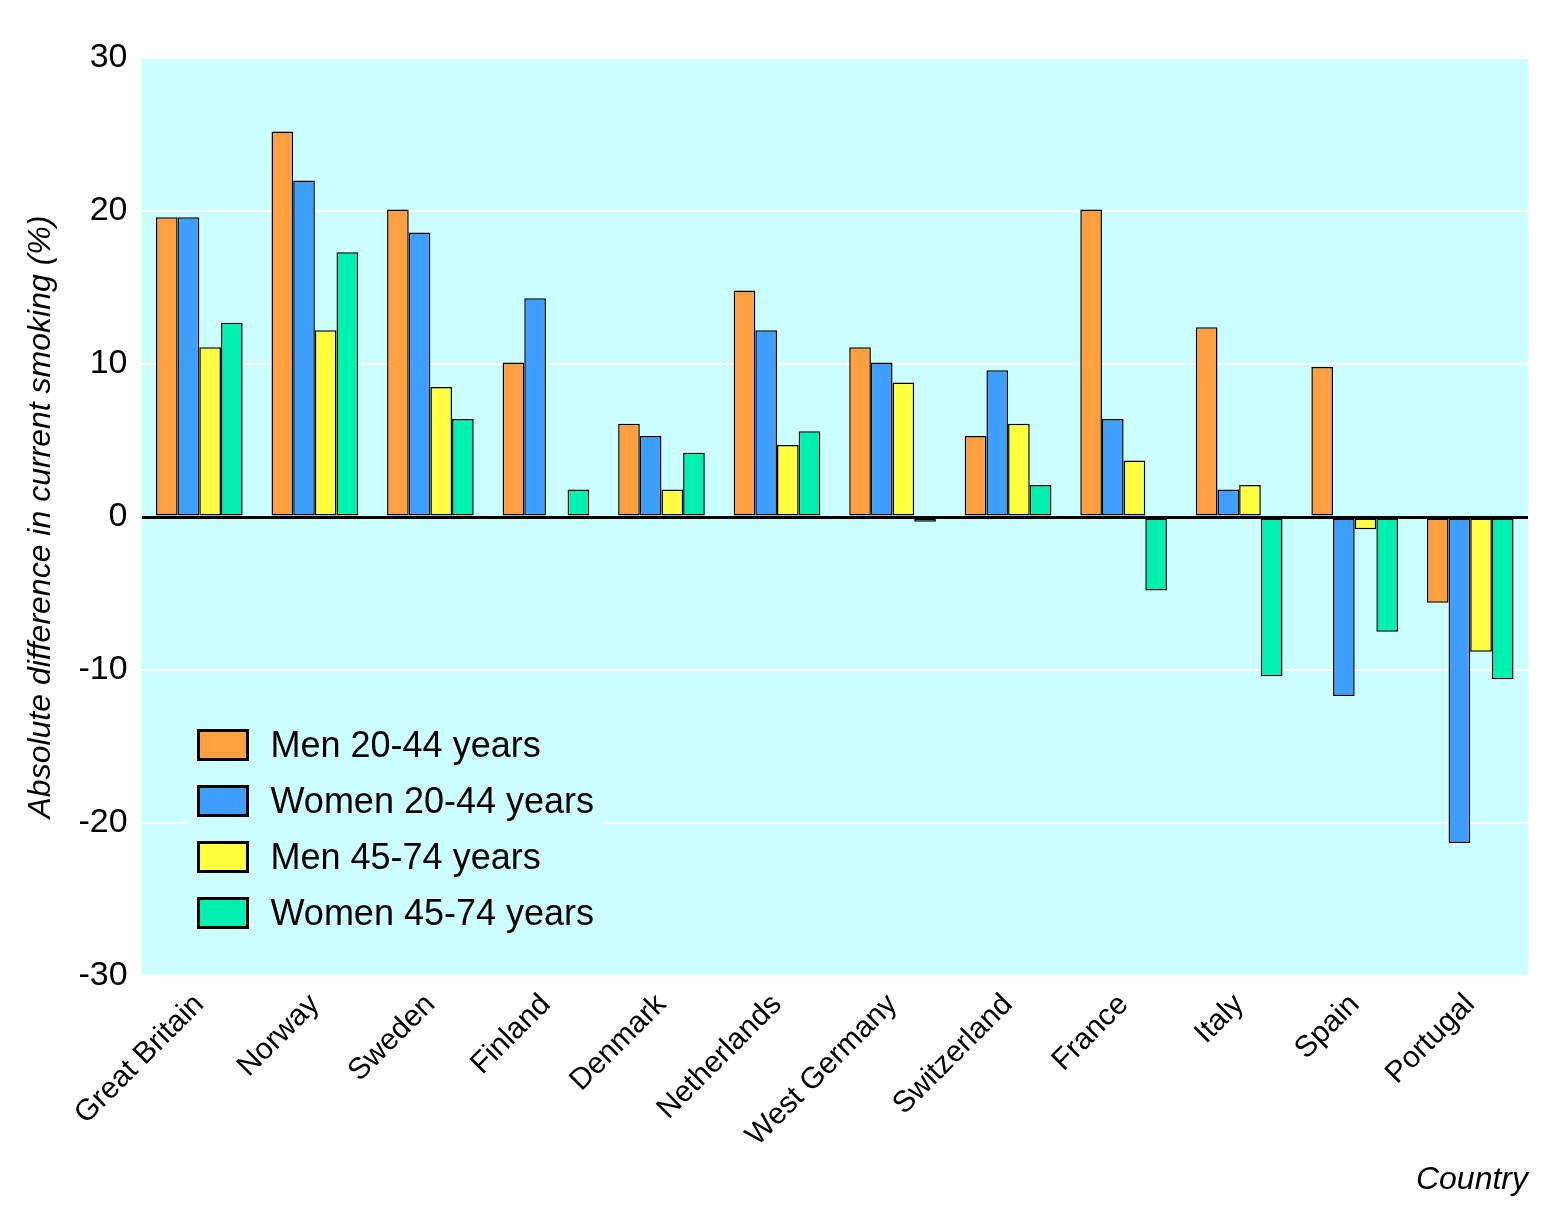 The height and width of the screenshot is (1217, 1561). What do you see at coordinates (1218, 1017) in the screenshot?
I see `x-tick-label: Italy` at bounding box center [1218, 1017].